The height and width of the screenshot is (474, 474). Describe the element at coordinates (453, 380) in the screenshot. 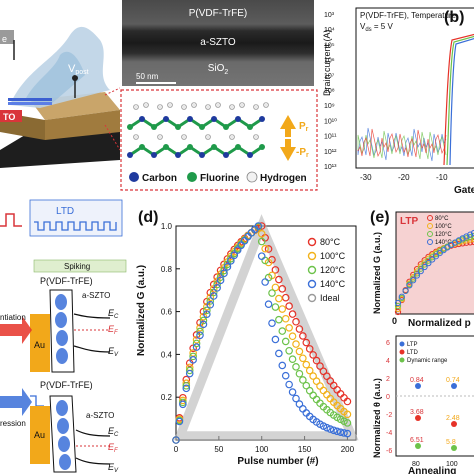

I see `svg-text: 0.74` at that location.